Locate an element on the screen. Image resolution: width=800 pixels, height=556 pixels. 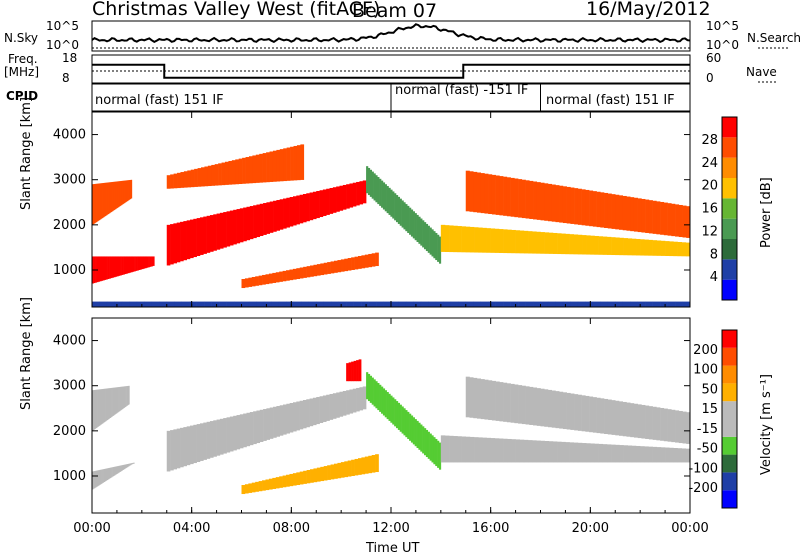
cpid-label: CPID is located at coordinates (22, 96).